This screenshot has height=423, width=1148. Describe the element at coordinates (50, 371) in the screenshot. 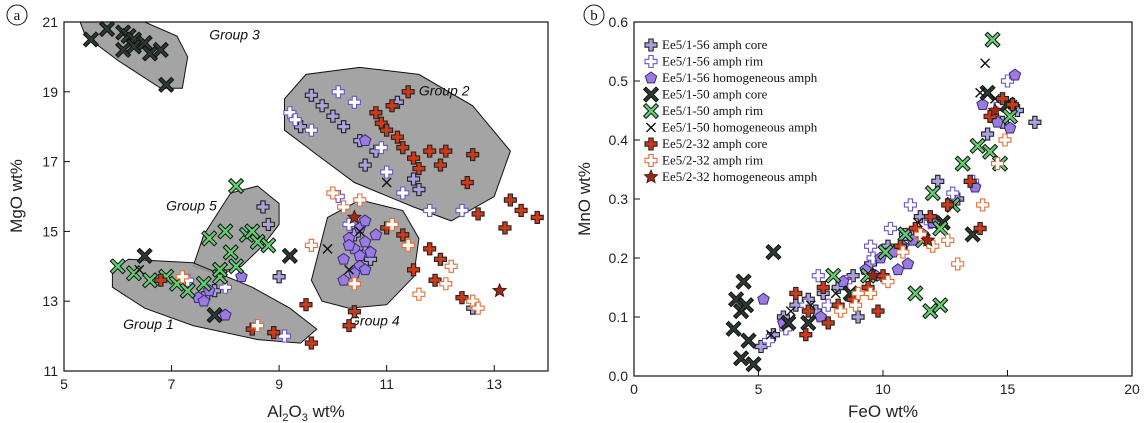

I see `y-tick-label: 11` at that location.